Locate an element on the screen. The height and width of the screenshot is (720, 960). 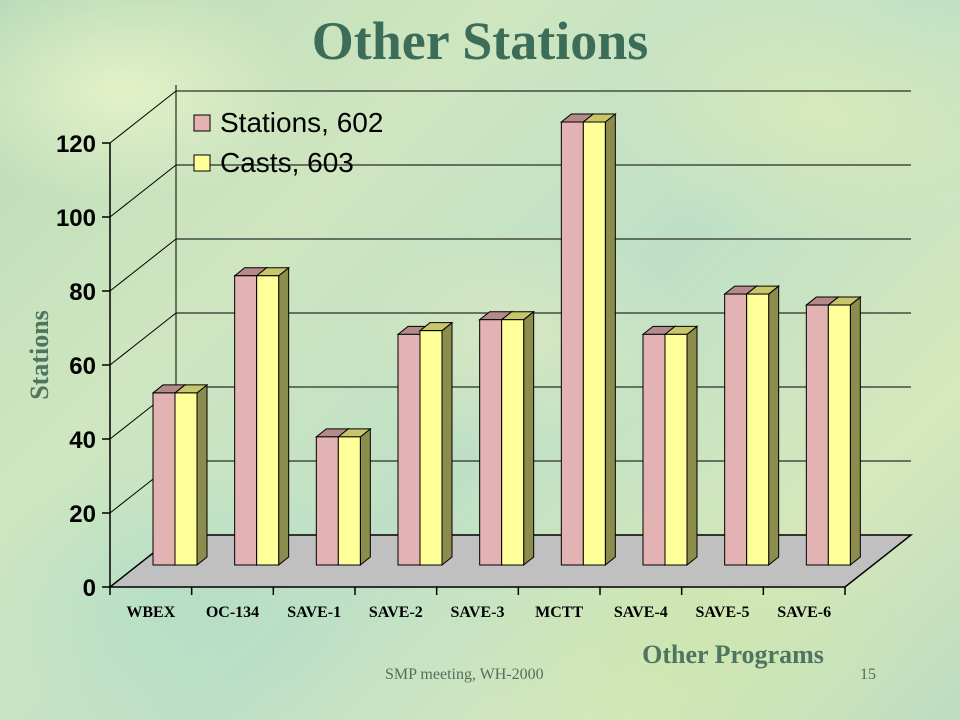
chart-legend: Stations, 602 Casts, 603 is located at coordinates (288, 142).